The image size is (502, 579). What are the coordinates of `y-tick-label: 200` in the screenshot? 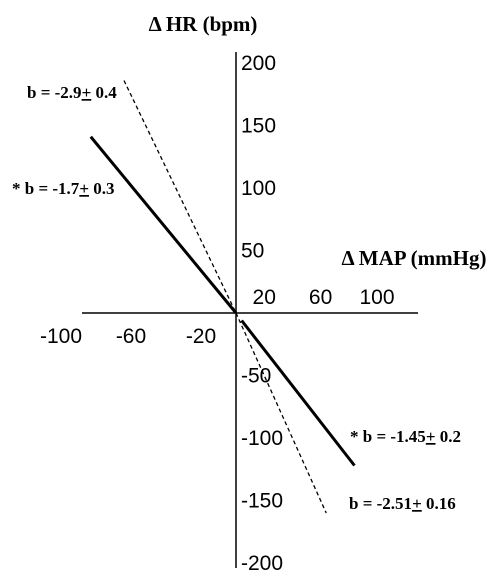 It's located at (258, 63).